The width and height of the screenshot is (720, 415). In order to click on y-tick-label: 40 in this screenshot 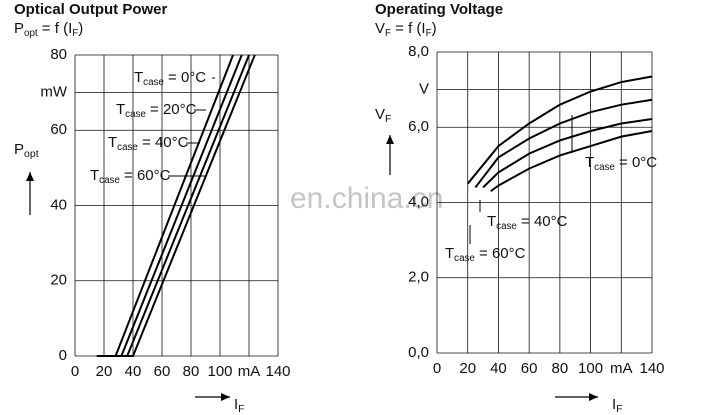, I will do `click(58, 204)`.